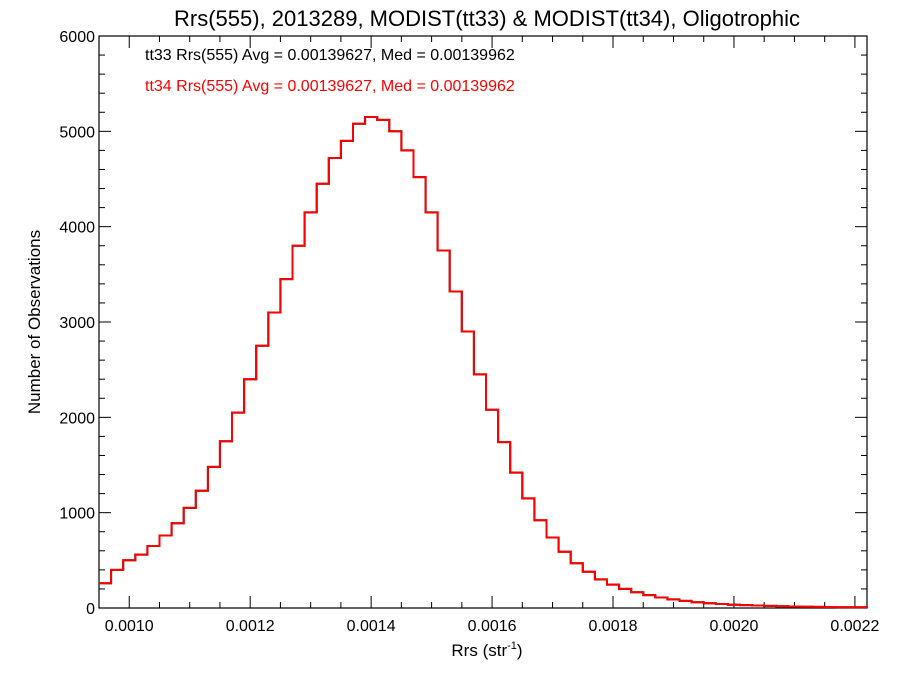  Describe the element at coordinates (733, 626) in the screenshot. I see `x-tick-label: 0.0020` at that location.